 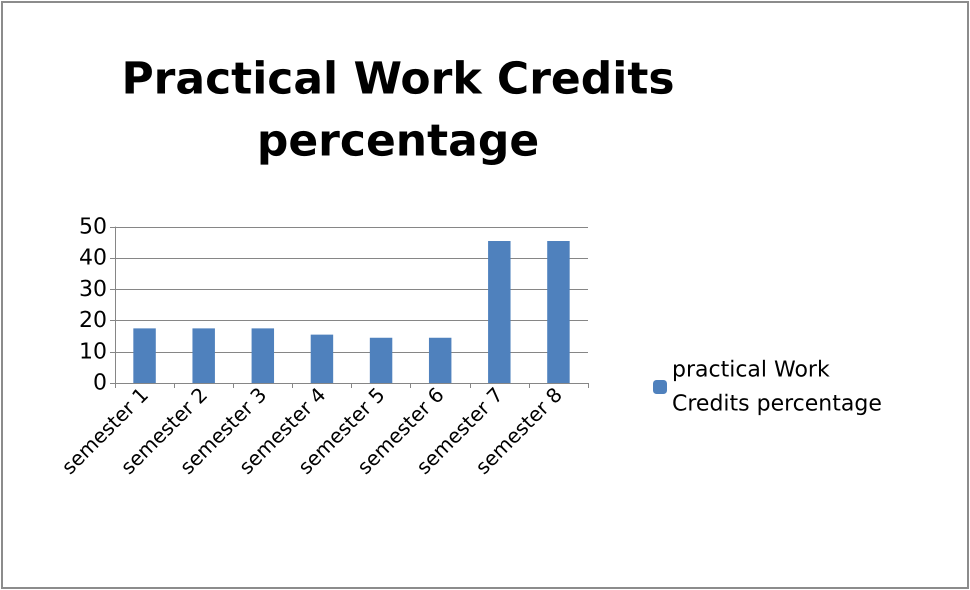 What do you see at coordinates (93, 351) in the screenshot?
I see `y-tick-label: 10` at bounding box center [93, 351].